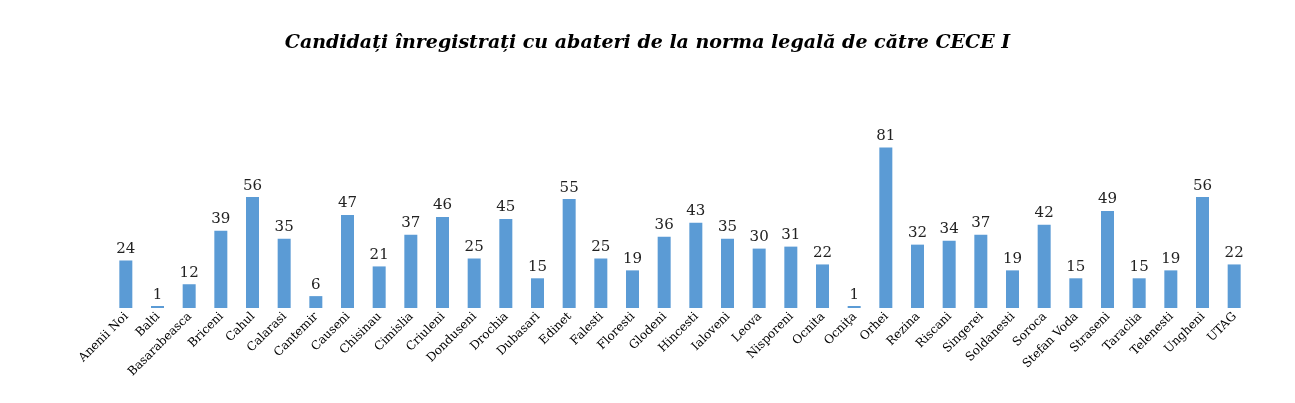 Image resolution: width=1295 pixels, height=403 pixels. I want to click on data-label: 43, so click(696, 210).